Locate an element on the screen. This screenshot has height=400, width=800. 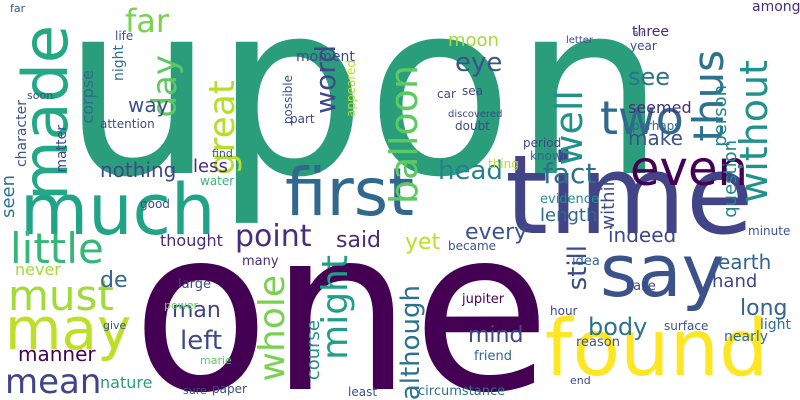
word-minute: minute is located at coordinates (769, 231).